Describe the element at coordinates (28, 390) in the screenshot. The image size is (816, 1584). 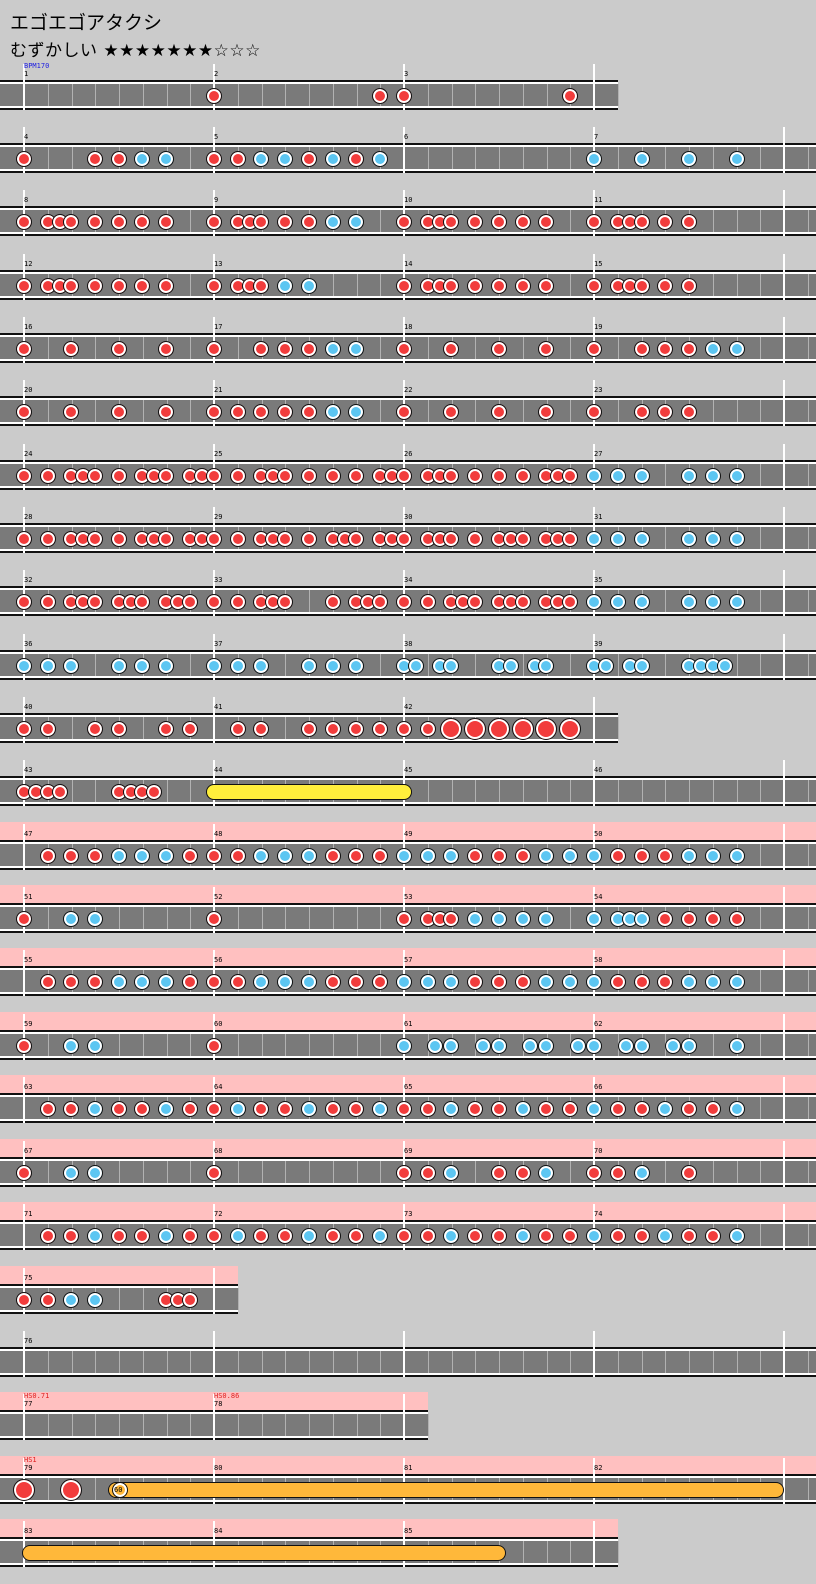
I see `measure-number: 20` at that location.